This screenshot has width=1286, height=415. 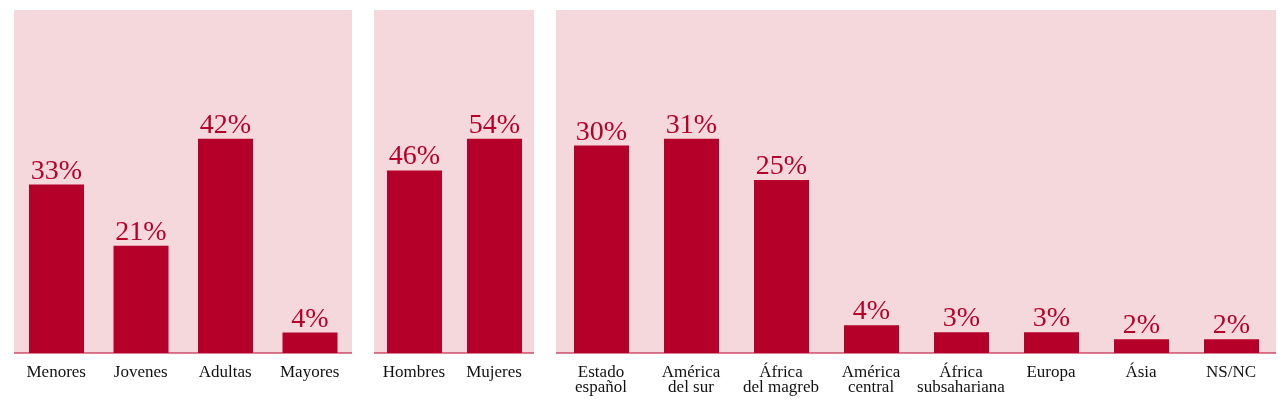 I want to click on data-label: 54%, so click(x=494, y=123).